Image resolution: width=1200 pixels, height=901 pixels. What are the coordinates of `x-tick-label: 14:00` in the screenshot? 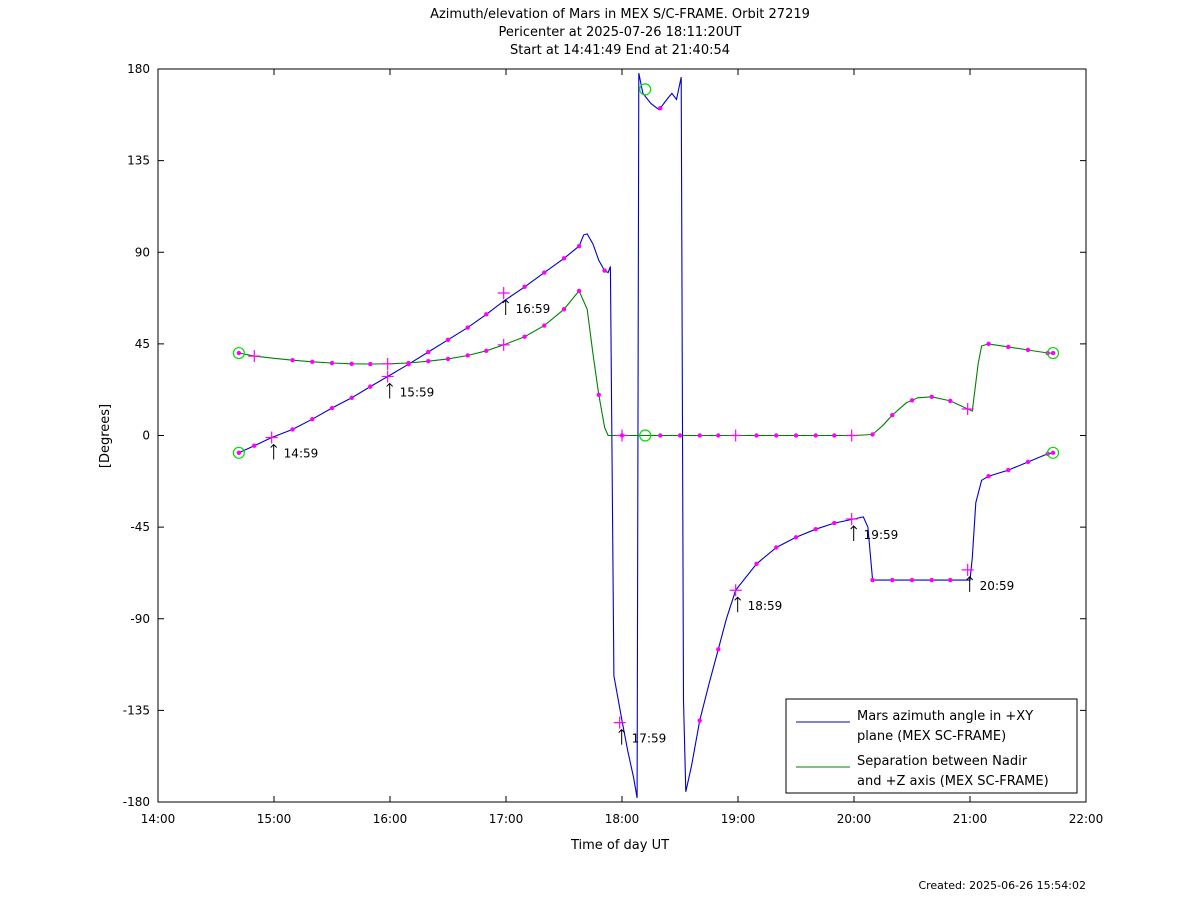 It's located at (158, 819).